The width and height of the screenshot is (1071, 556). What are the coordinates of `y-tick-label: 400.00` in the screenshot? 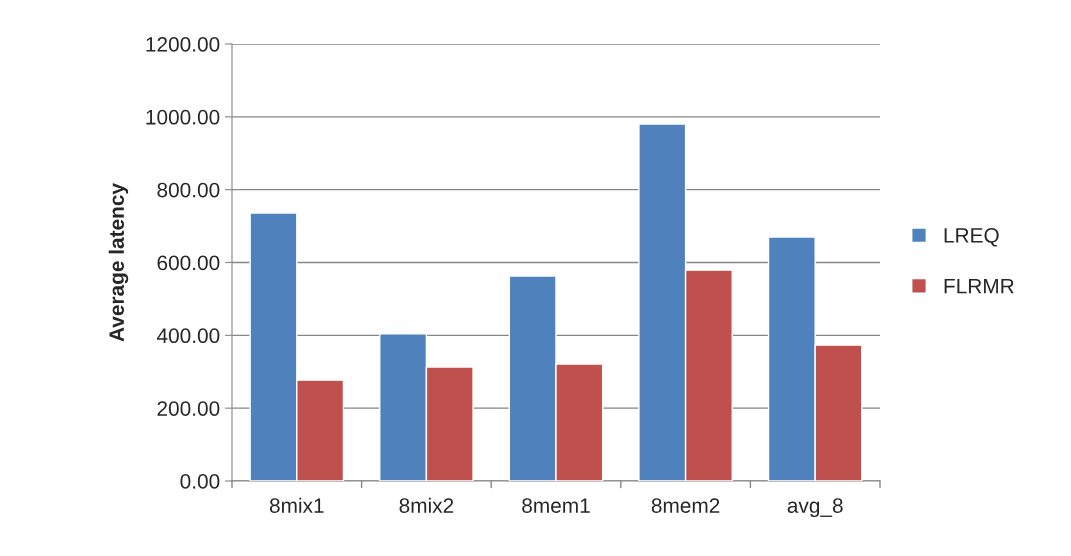 It's located at (188, 336).